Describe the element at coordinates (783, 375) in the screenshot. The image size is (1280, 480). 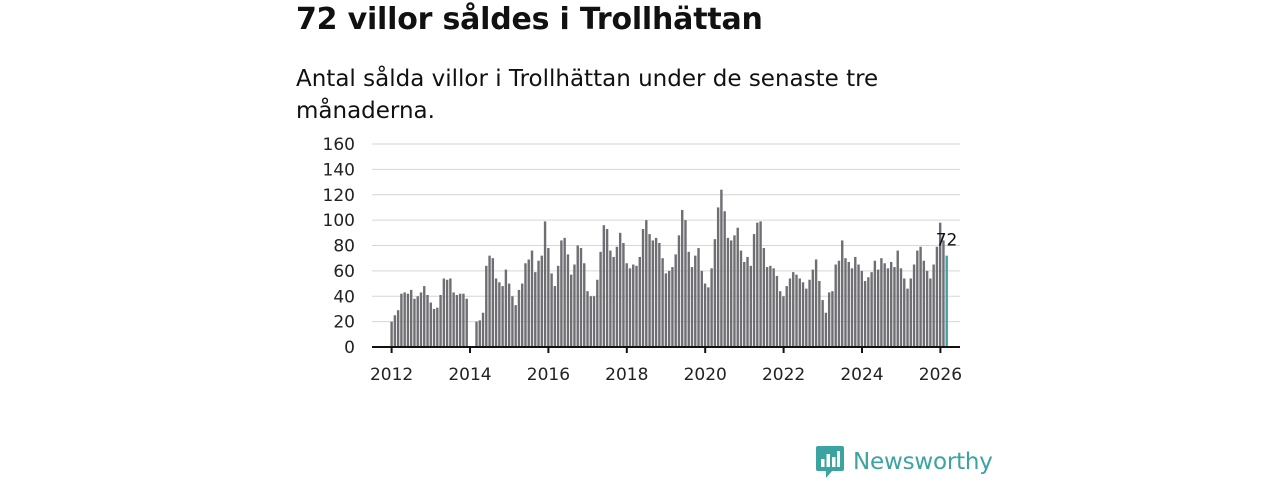
I see `x-tick-label: 2022` at that location.